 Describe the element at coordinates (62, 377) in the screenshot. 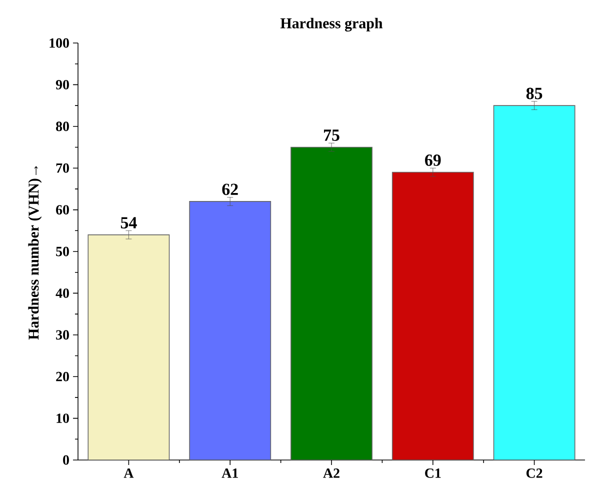

I see `y-tick-label: 20` at that location.